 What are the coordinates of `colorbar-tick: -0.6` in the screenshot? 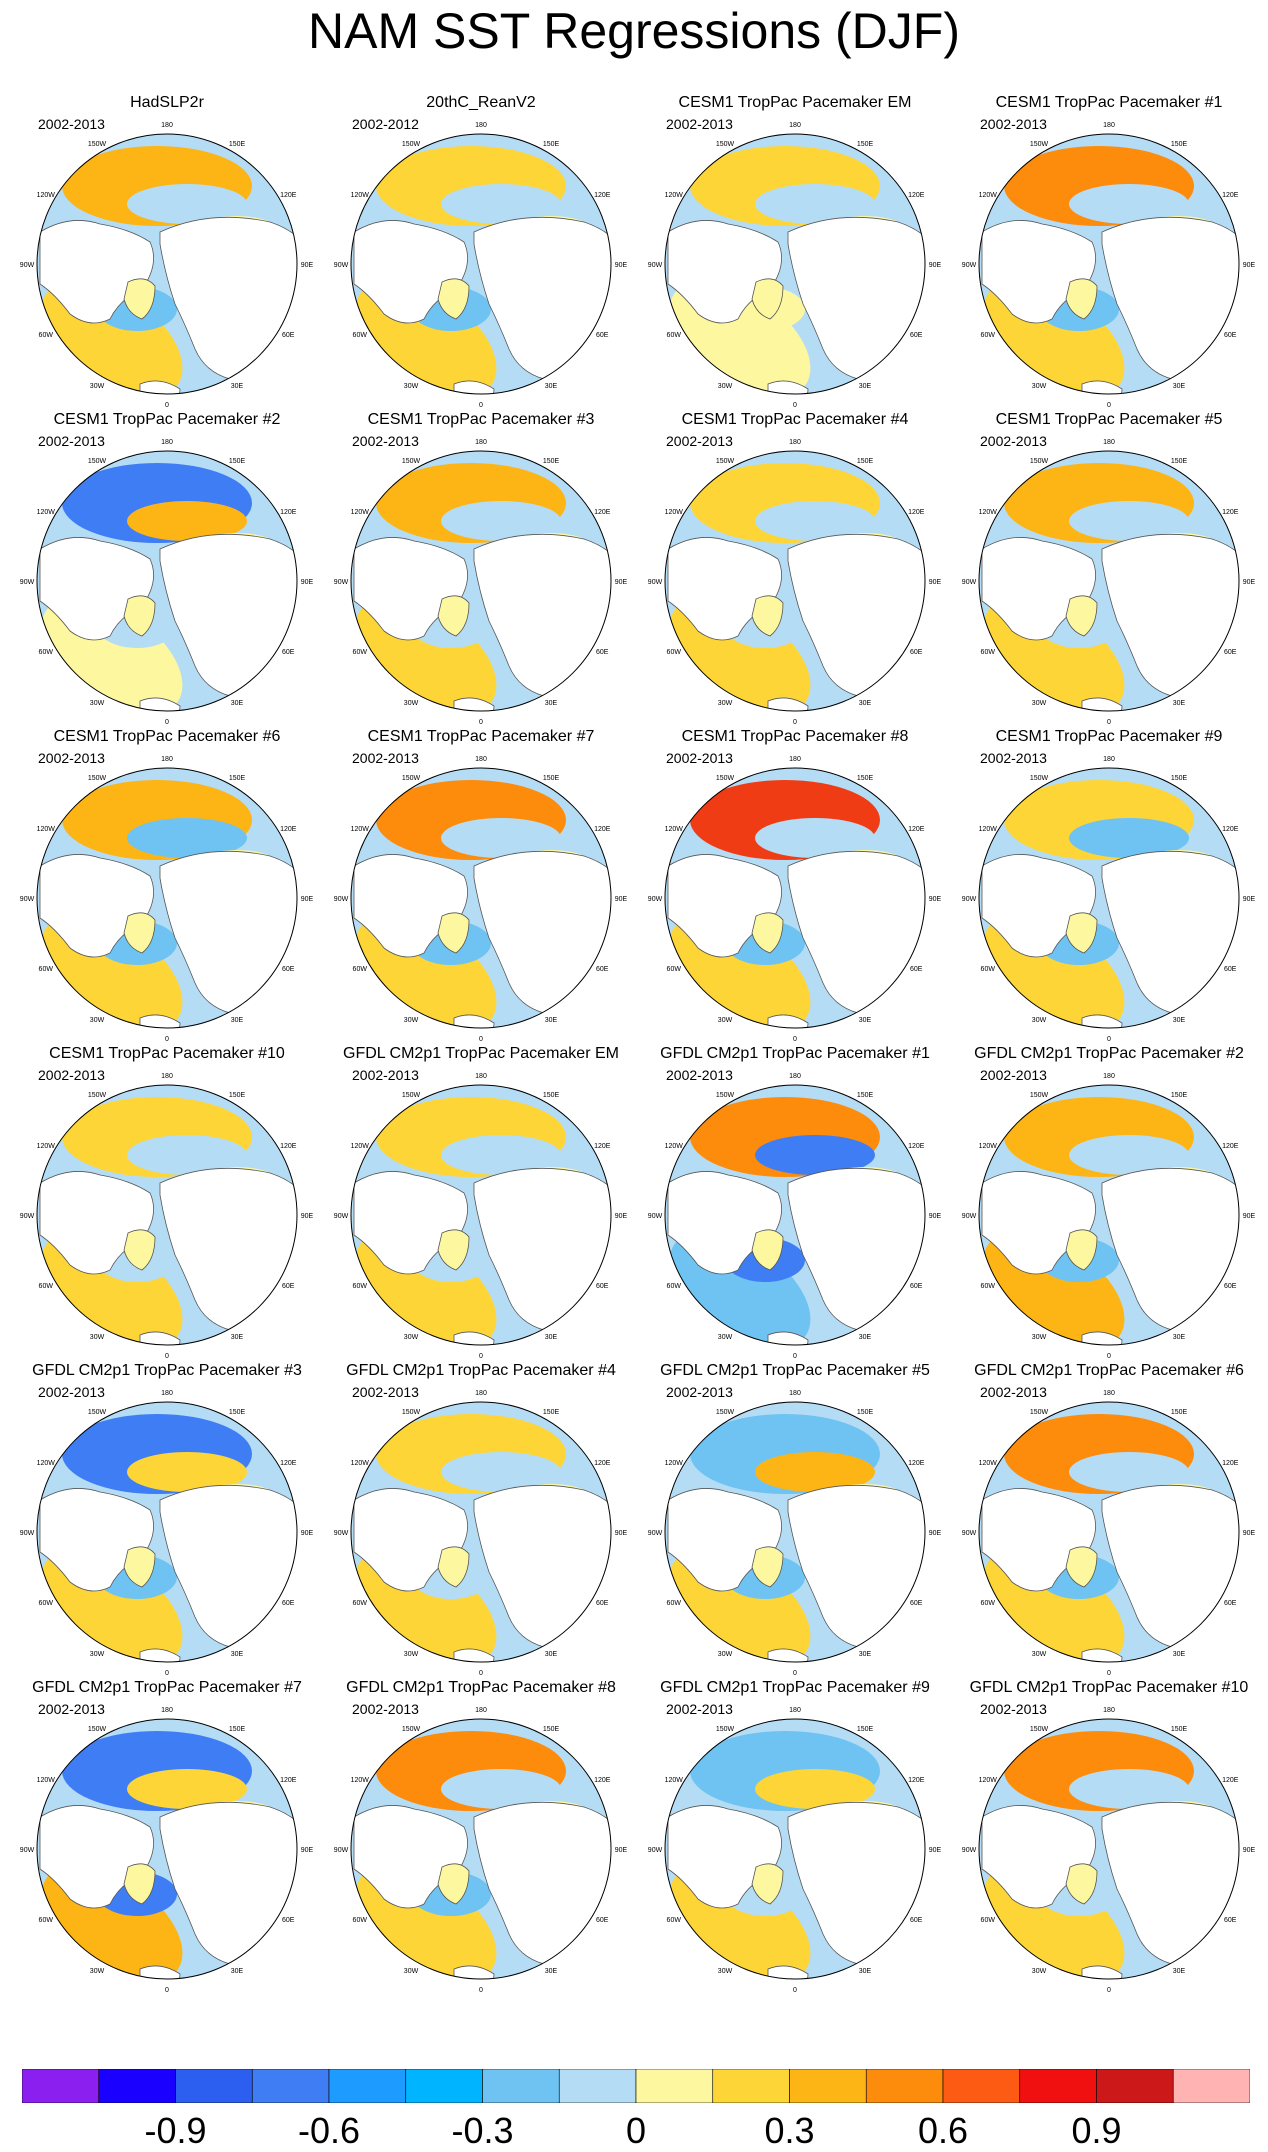 It's located at (329, 2130).